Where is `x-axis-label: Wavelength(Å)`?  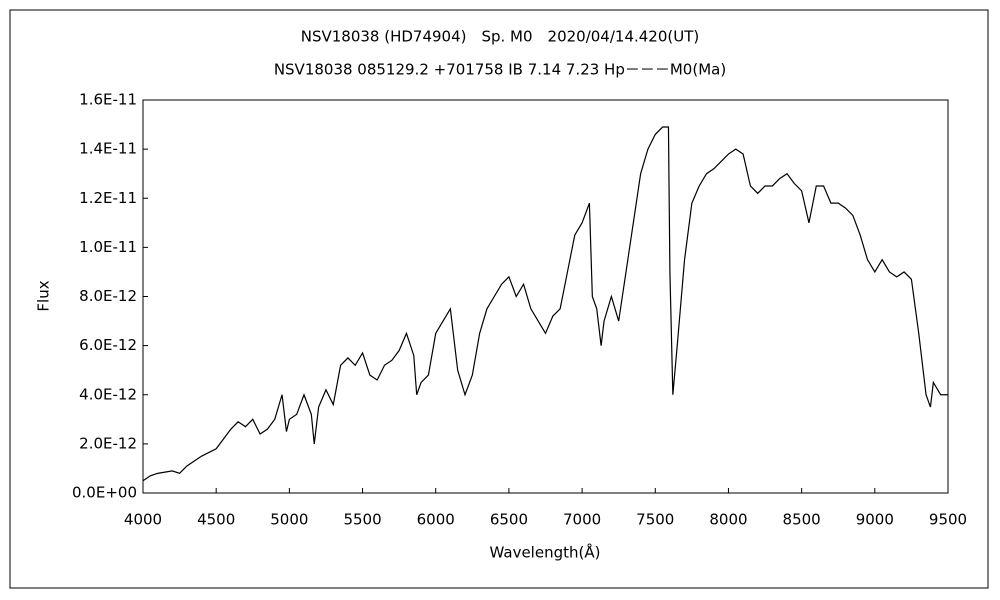
x-axis-label: Wavelength(Å) is located at coordinates (545, 552).